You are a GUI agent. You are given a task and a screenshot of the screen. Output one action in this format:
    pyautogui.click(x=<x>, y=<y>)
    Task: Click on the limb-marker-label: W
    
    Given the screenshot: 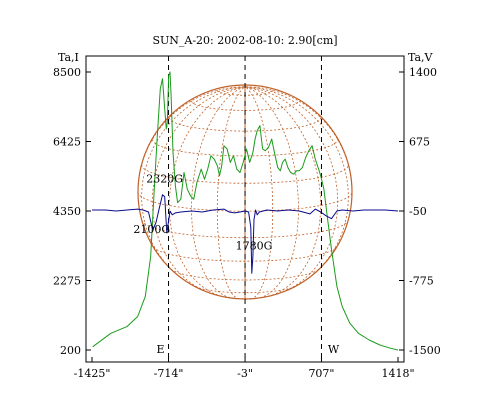 What is the action you would take?
    pyautogui.click(x=334, y=349)
    